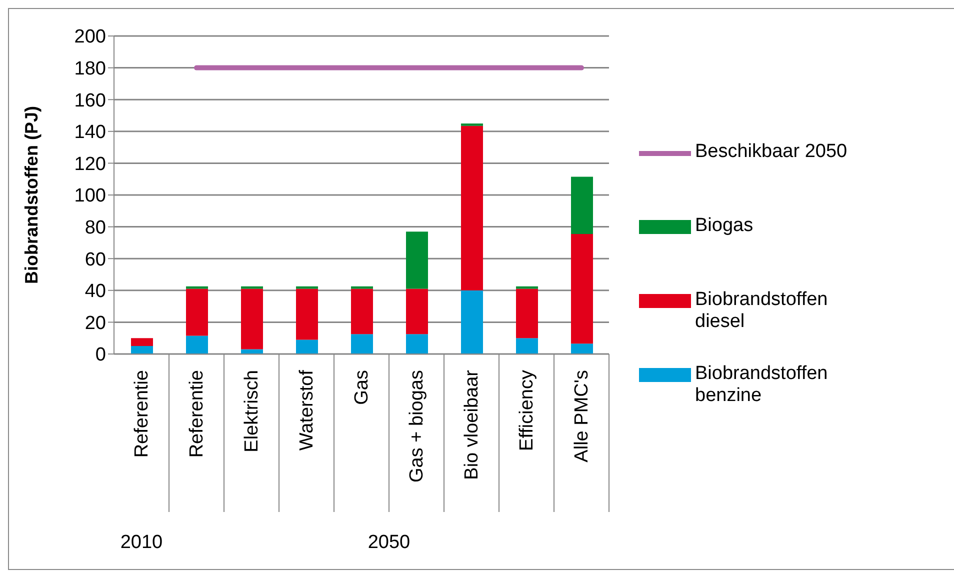  What do you see at coordinates (90, 133) in the screenshot?
I see `y-tick-label: 140` at bounding box center [90, 133].